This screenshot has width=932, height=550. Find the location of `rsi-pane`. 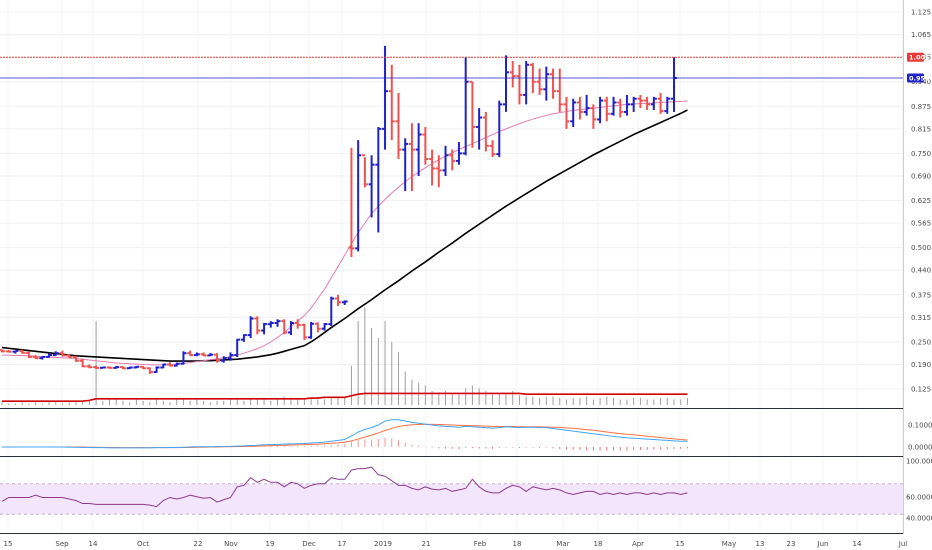

rsi-pane is located at coordinates (451, 490).